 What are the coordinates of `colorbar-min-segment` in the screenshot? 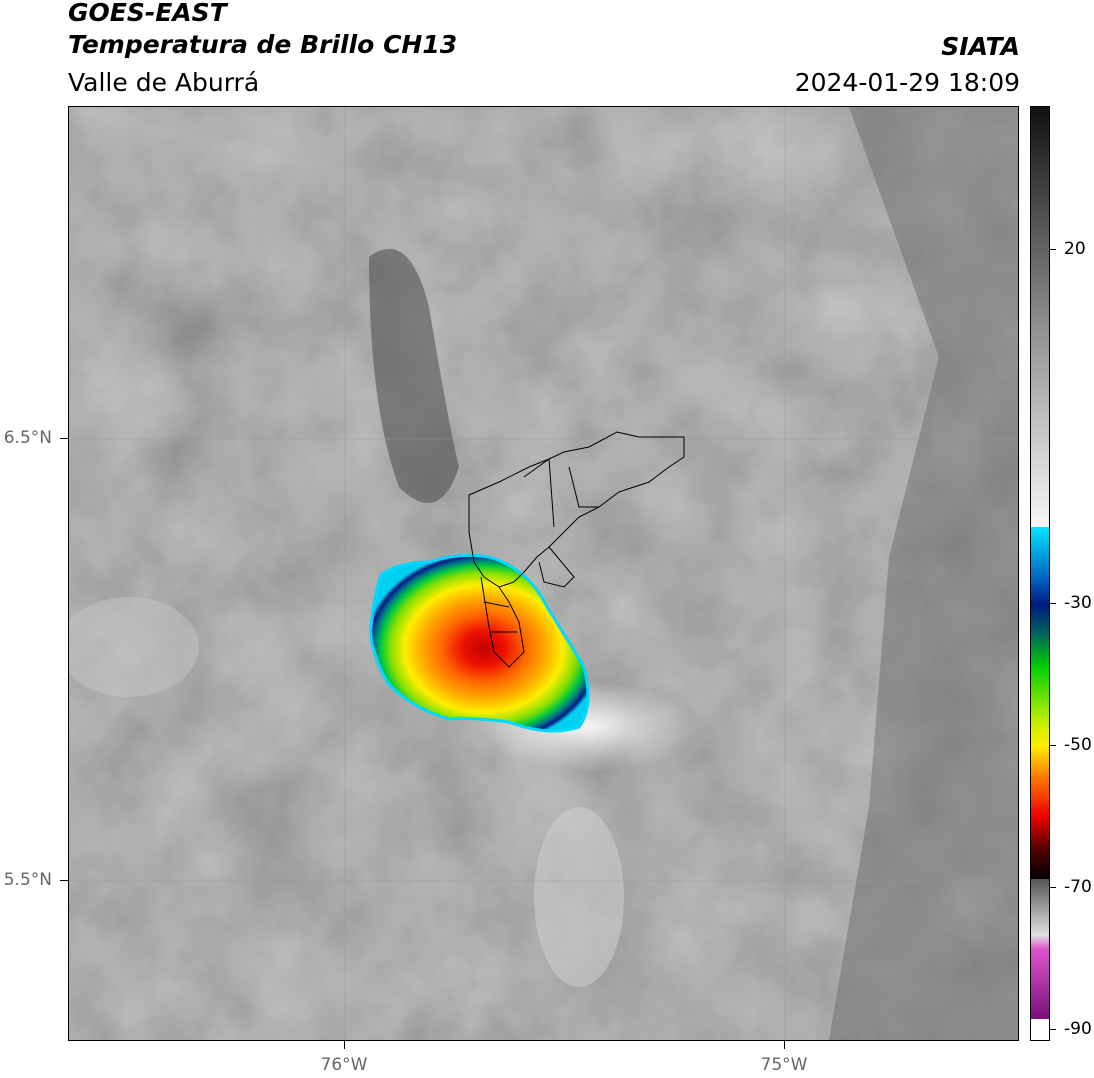 It's located at (1040, 1029).